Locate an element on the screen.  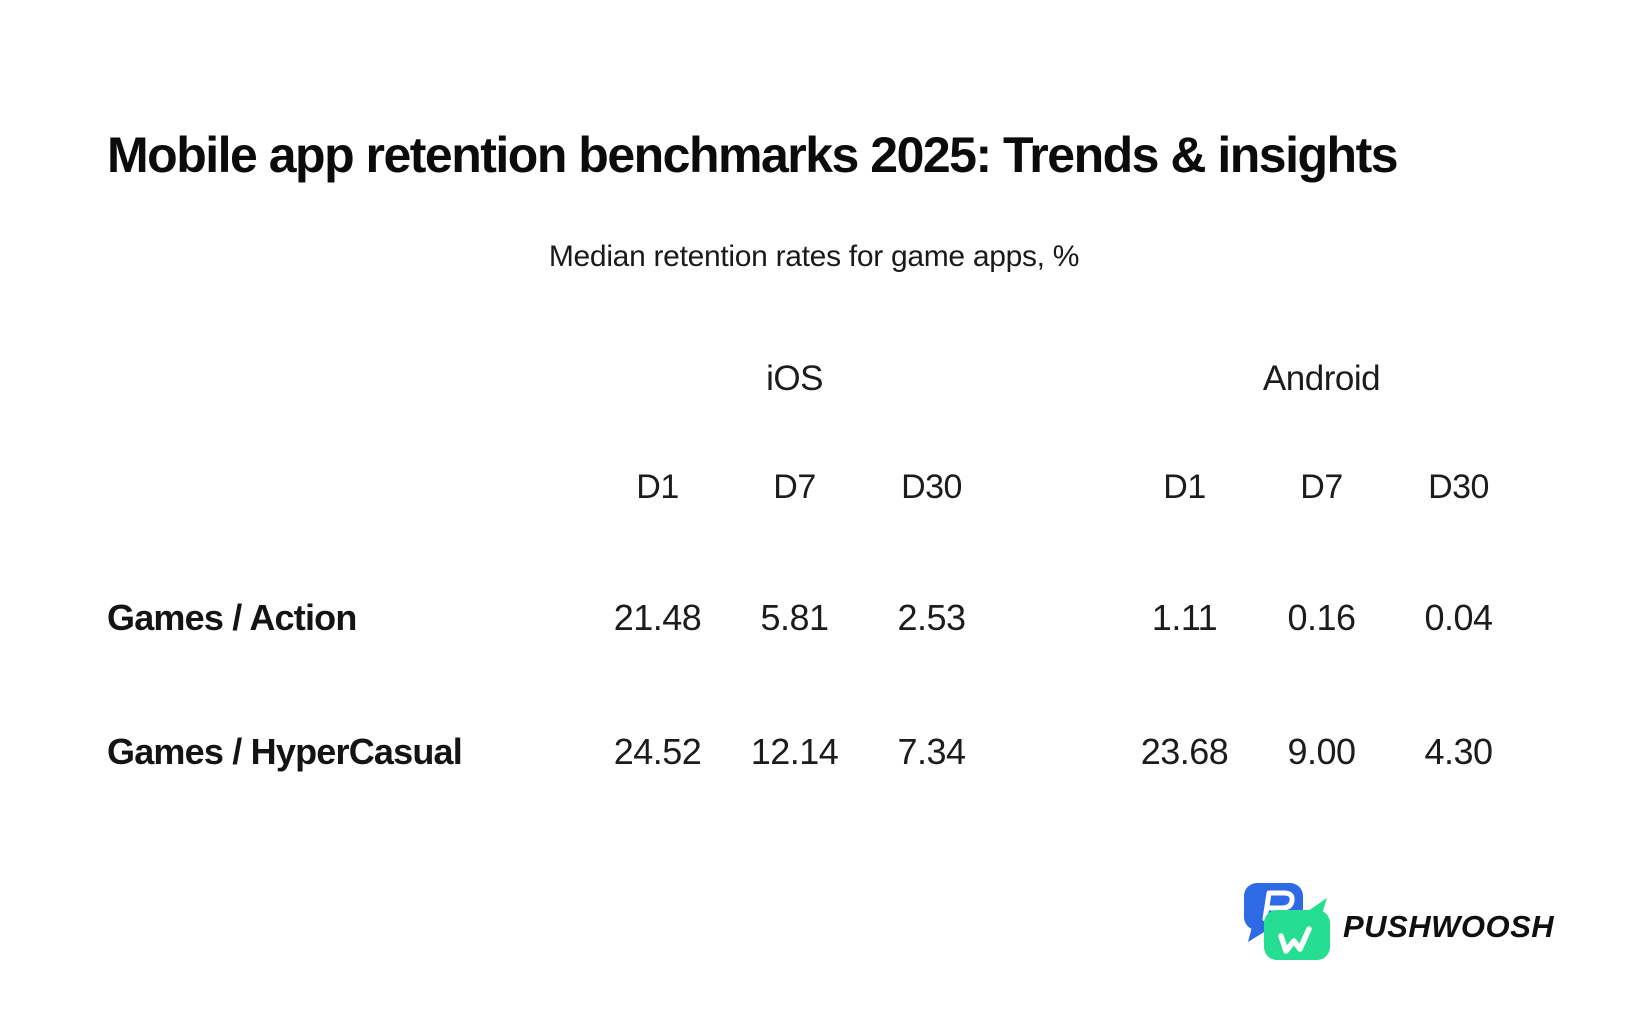
value-games-hypercasual-android-d7: 9.00 is located at coordinates (1321, 751).